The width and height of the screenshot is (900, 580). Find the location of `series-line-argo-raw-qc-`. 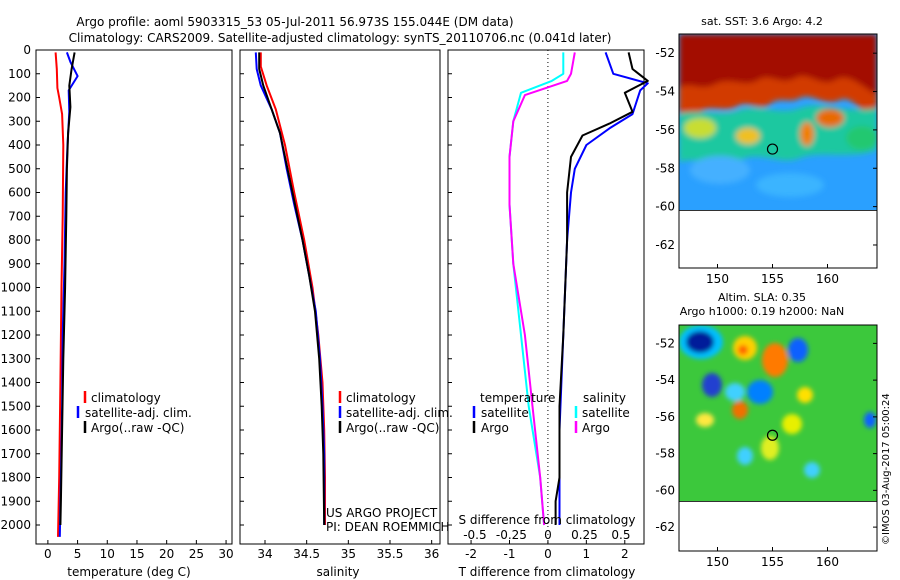

series-line-argo-raw-qc- is located at coordinates (292, 289).